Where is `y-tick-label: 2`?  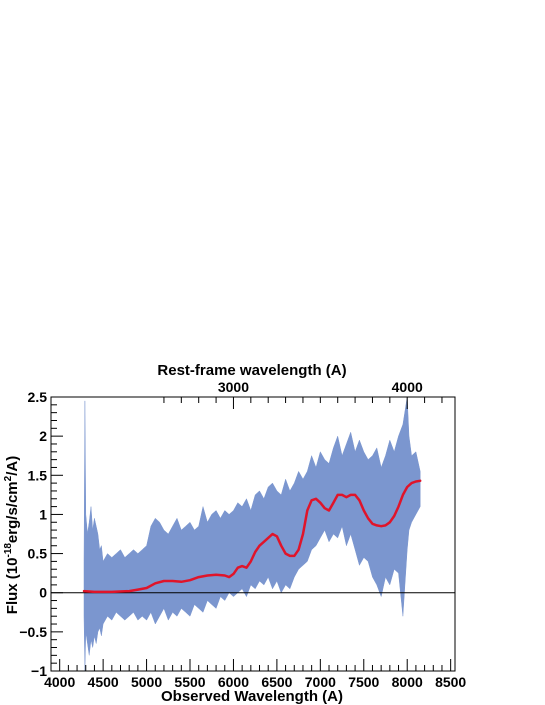 y-tick-label: 2 is located at coordinates (43, 436).